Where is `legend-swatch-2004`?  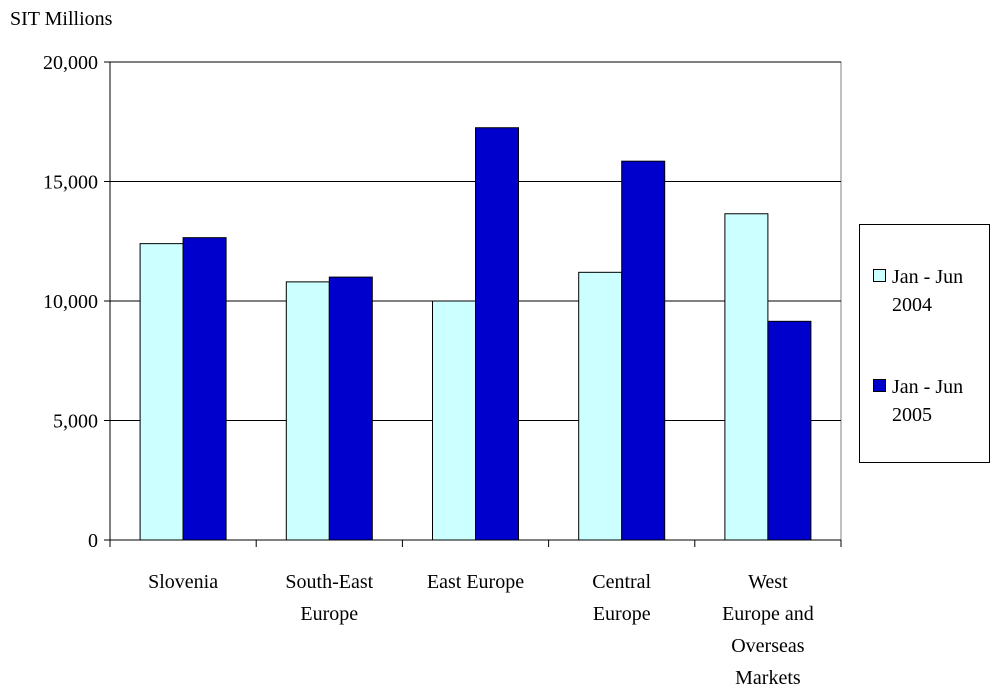 legend-swatch-2004 is located at coordinates (879, 275).